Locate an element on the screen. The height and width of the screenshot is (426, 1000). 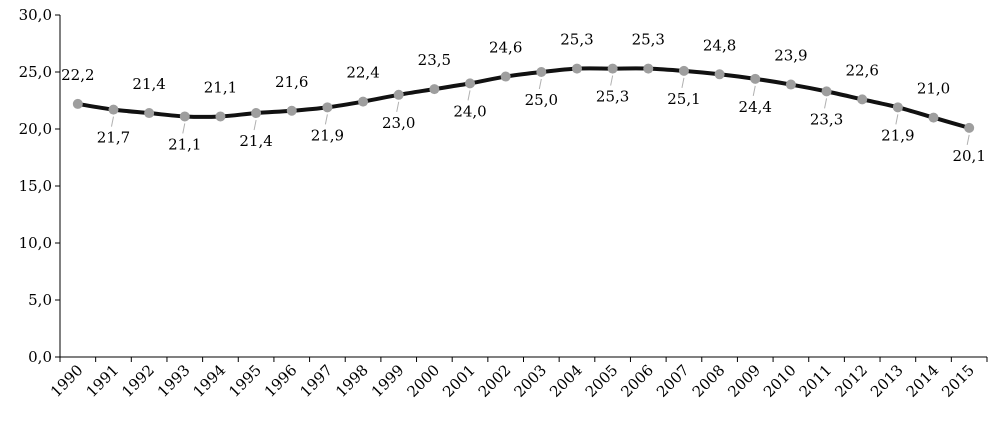
x-tick-label: 2001 is located at coordinates (459, 381).